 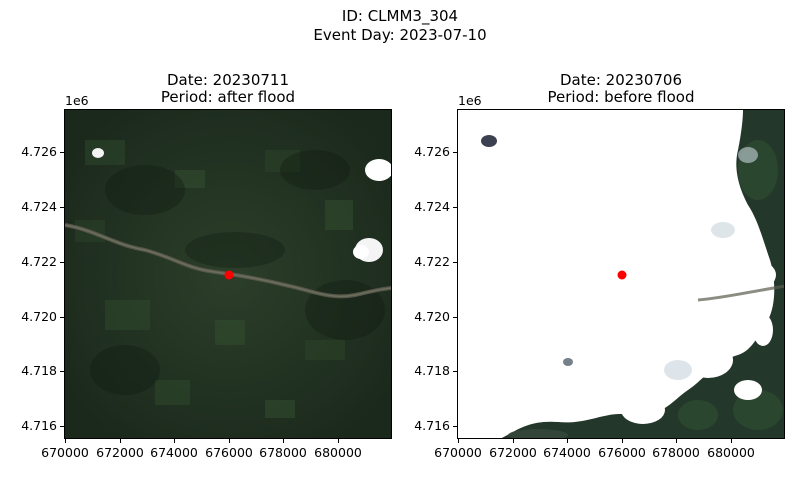 What do you see at coordinates (338, 452) in the screenshot?
I see `left-xtick-label: 680000` at bounding box center [338, 452].